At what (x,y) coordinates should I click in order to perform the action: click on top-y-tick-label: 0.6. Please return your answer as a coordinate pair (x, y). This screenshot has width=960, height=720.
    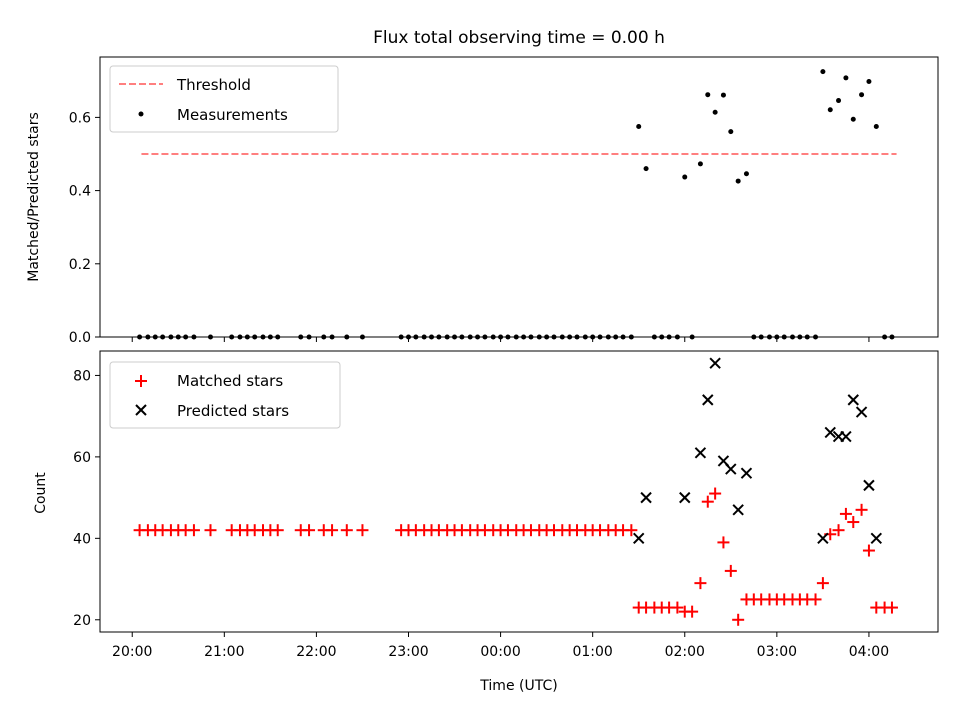
    Looking at the image, I should click on (80, 118).